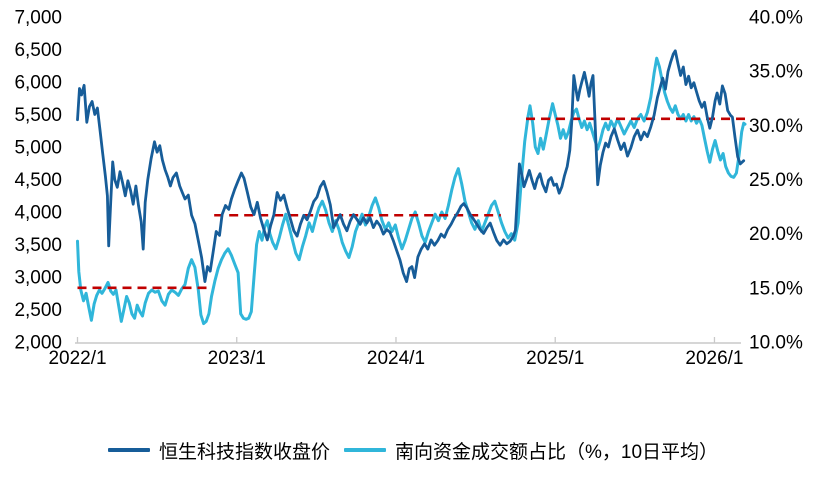 The height and width of the screenshot is (483, 826). I want to click on left-axis-tick-label: 5,000, so click(38, 148).